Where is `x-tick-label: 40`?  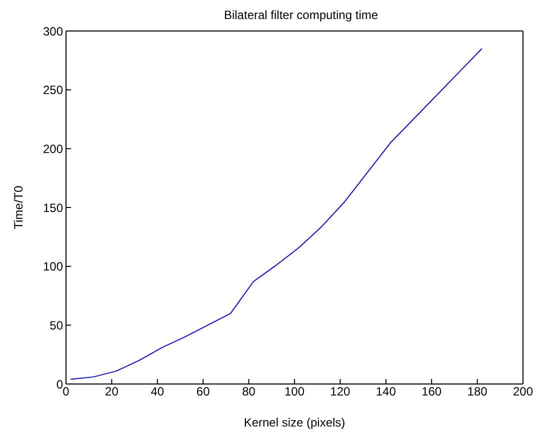
x-tick-label: 40 is located at coordinates (157, 391).